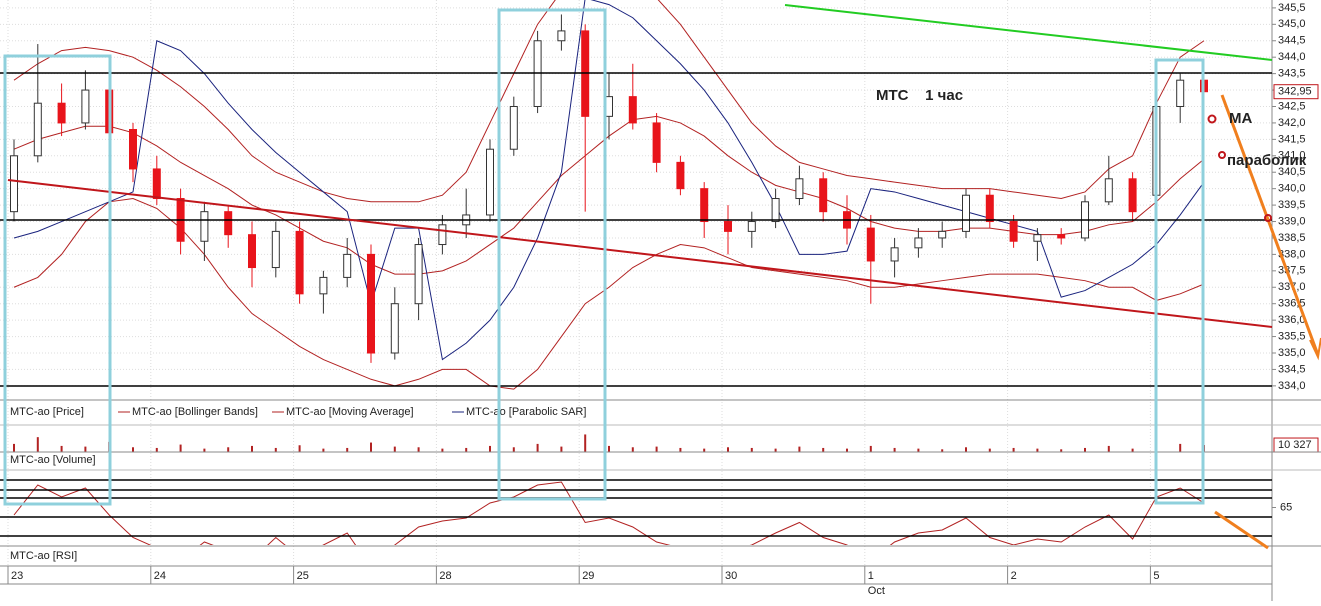 The width and height of the screenshot is (1321, 606). Describe the element at coordinates (1292, 106) in the screenshot. I see `y-tick-label: 342,5` at that location.